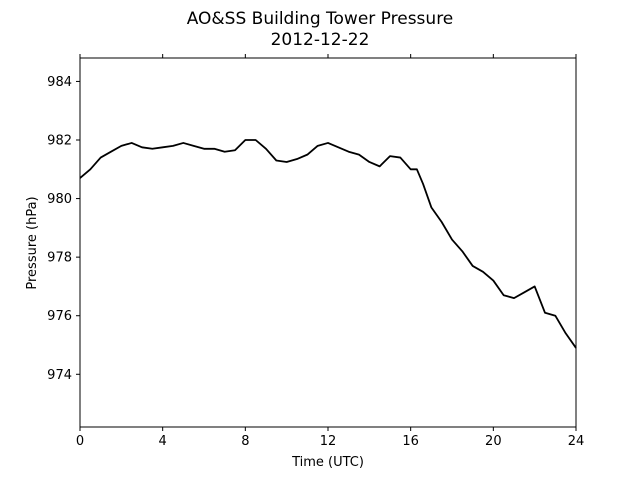 This screenshot has width=640, height=480. What do you see at coordinates (327, 462) in the screenshot?
I see `x-axis-label: Time (UTC)` at bounding box center [327, 462].